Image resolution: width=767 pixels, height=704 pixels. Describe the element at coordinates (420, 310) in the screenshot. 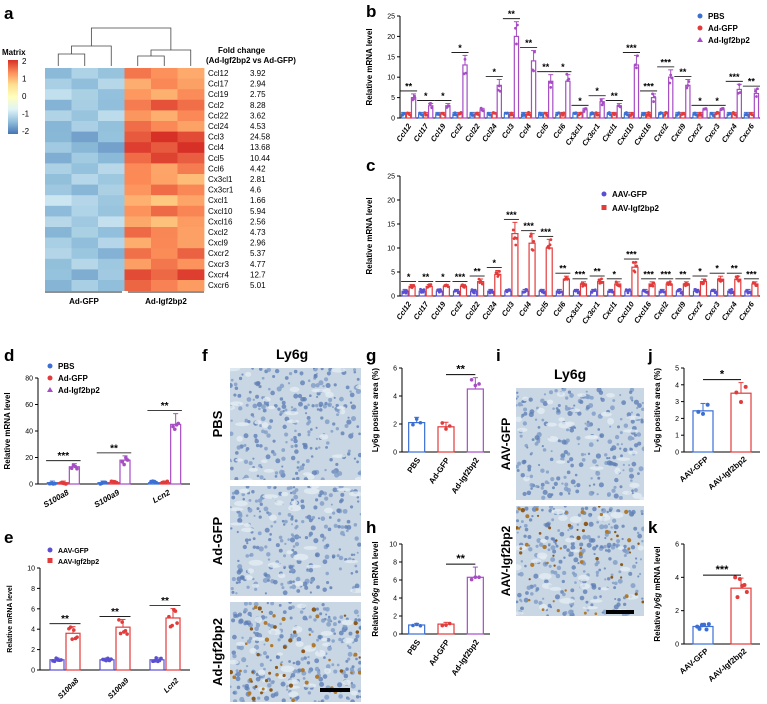

I see `x-category-label-ccl17: Ccl17` at that location.